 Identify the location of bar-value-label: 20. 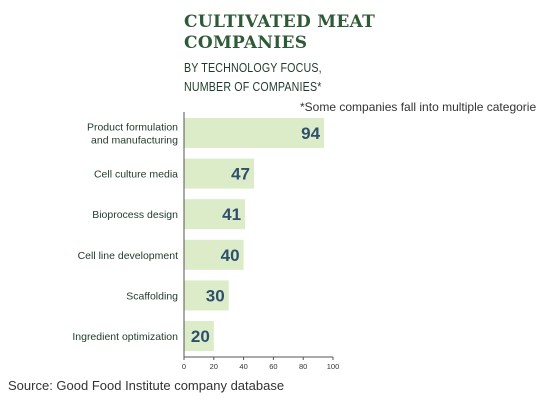
(200, 336).